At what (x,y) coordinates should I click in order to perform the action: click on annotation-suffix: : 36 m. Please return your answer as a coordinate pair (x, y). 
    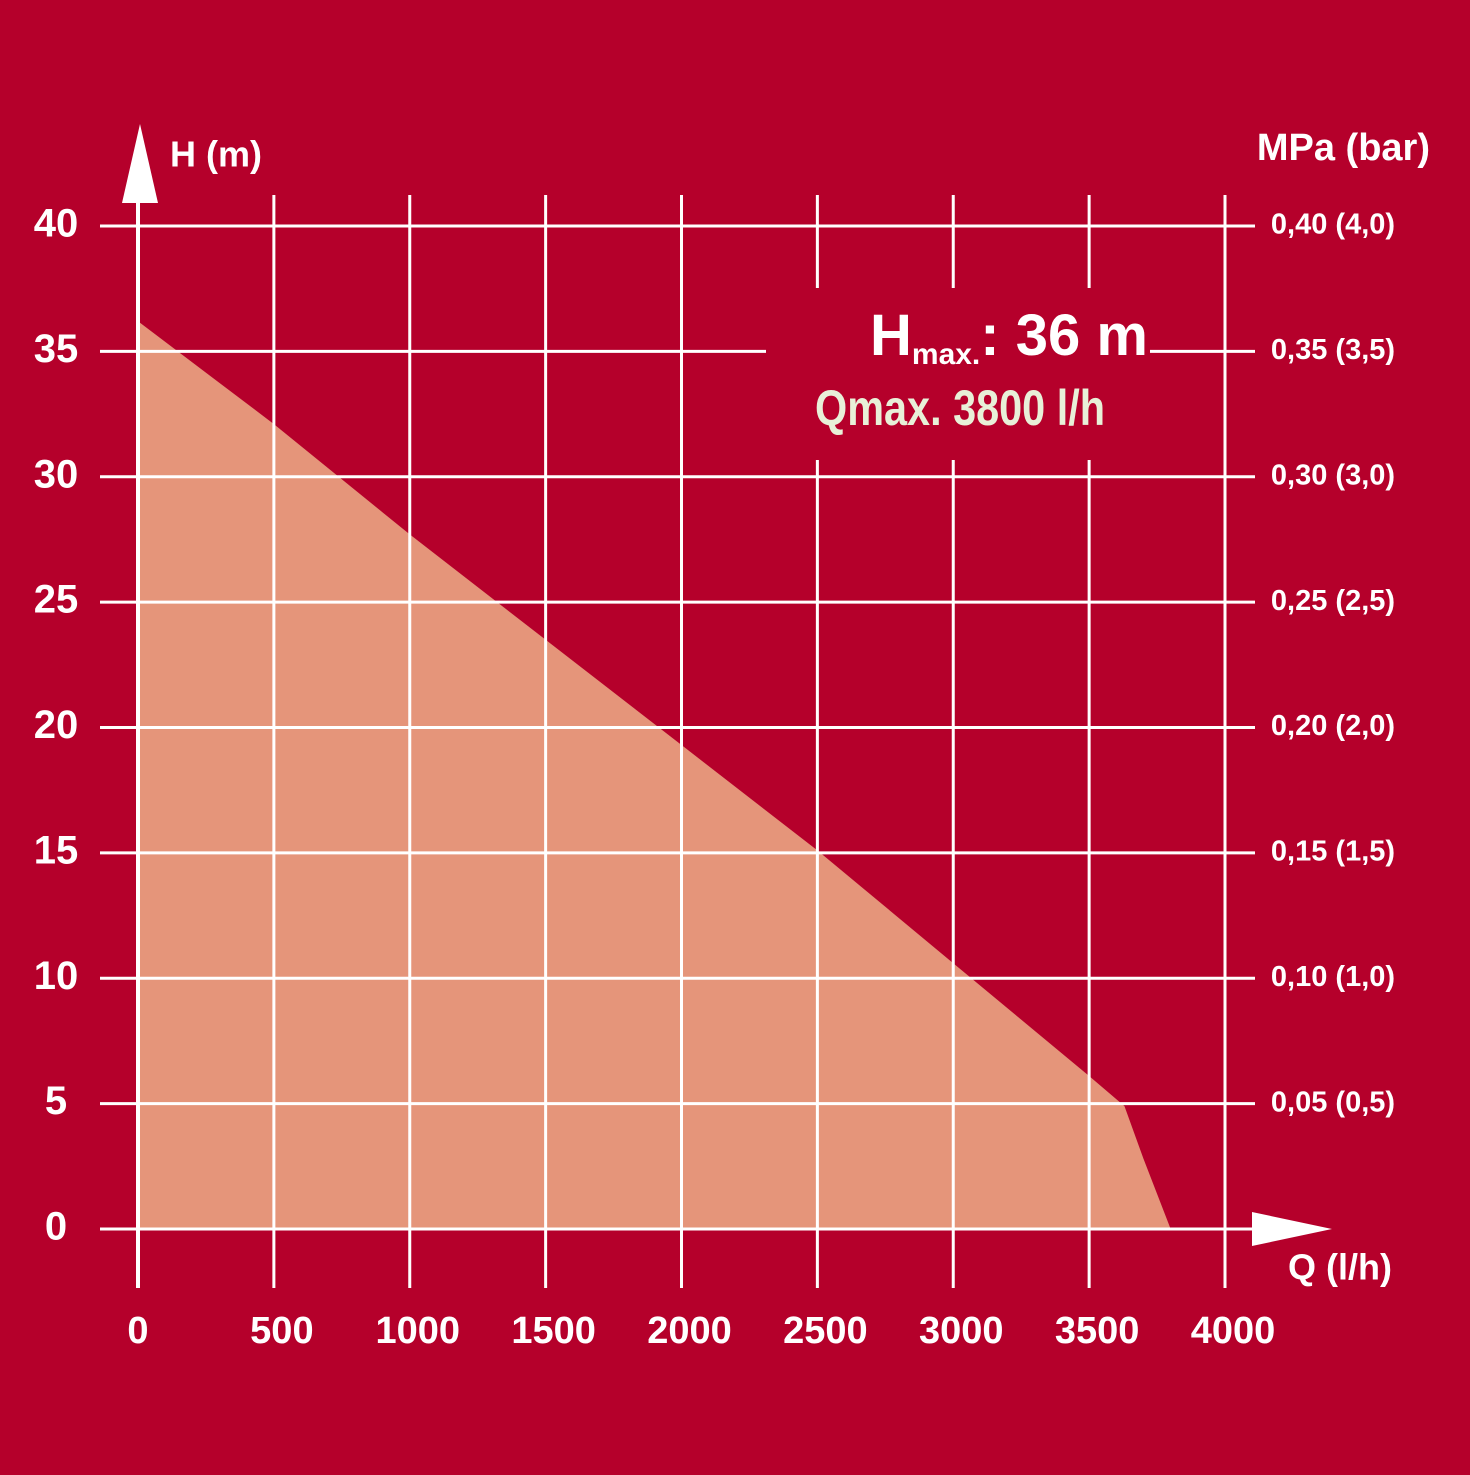
    Looking at the image, I should click on (1064, 335).